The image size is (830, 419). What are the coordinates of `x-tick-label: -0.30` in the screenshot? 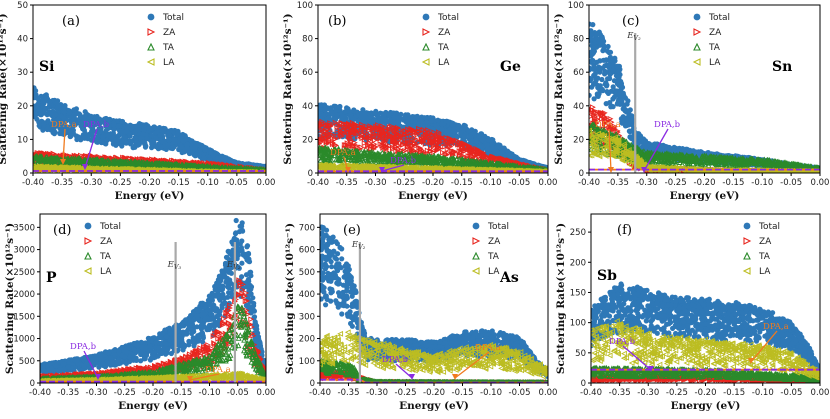 It's located at (91, 183).